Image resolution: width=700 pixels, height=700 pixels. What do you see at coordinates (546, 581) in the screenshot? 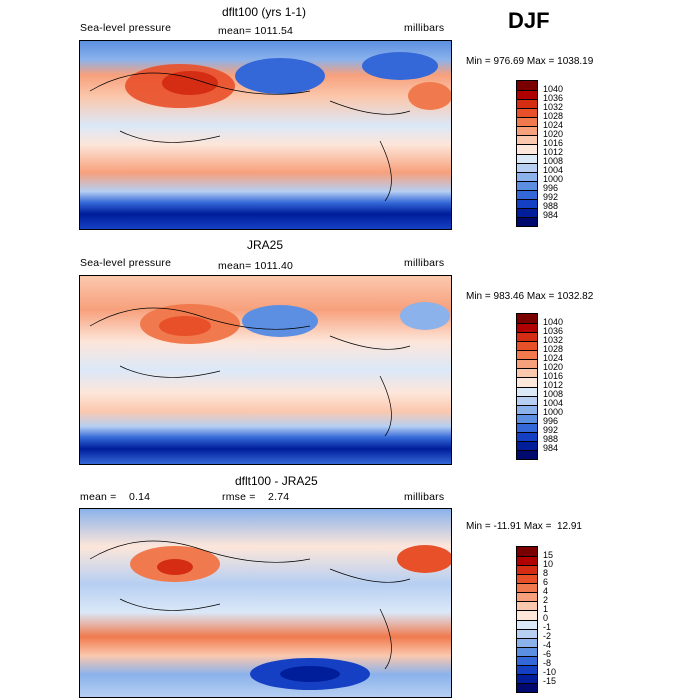
I see `colorbar-tick-label: 6` at bounding box center [546, 581].